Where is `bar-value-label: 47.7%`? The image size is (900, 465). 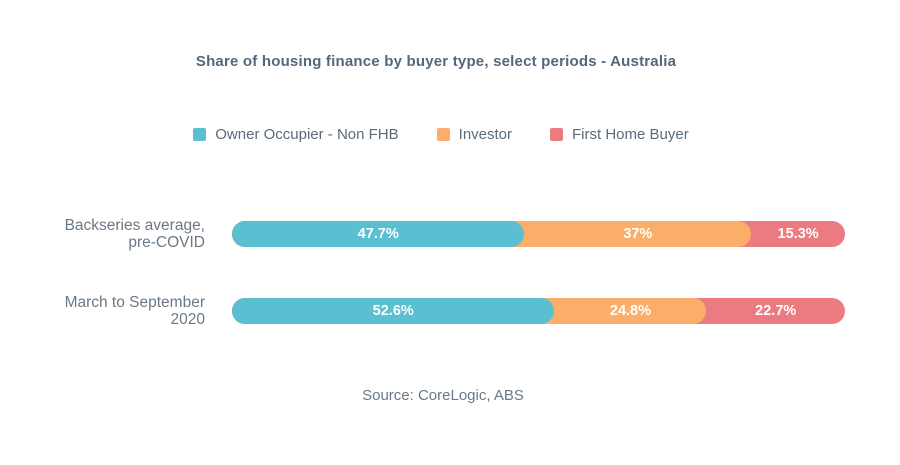 bar-value-label: 47.7% is located at coordinates (378, 234).